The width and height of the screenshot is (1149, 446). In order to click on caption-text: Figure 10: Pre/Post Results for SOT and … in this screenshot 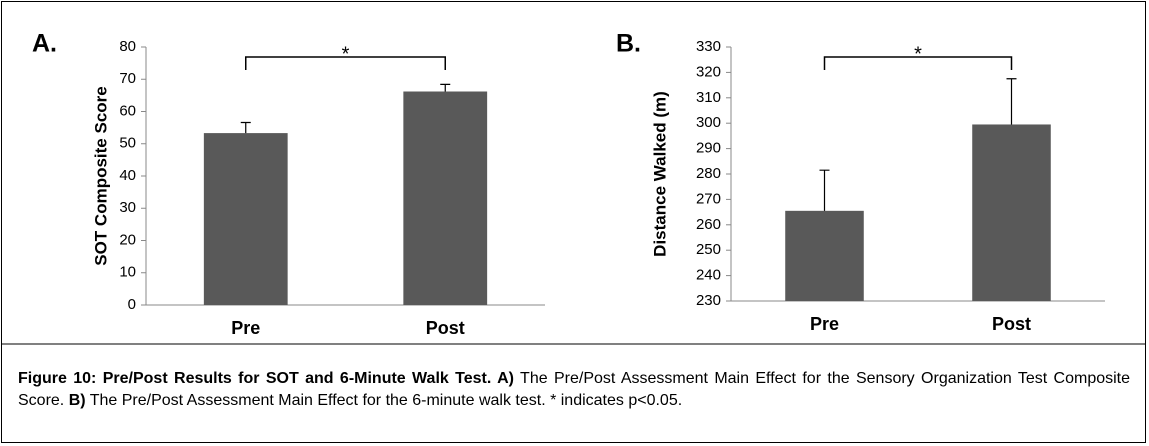, I will do `click(266, 378)`.